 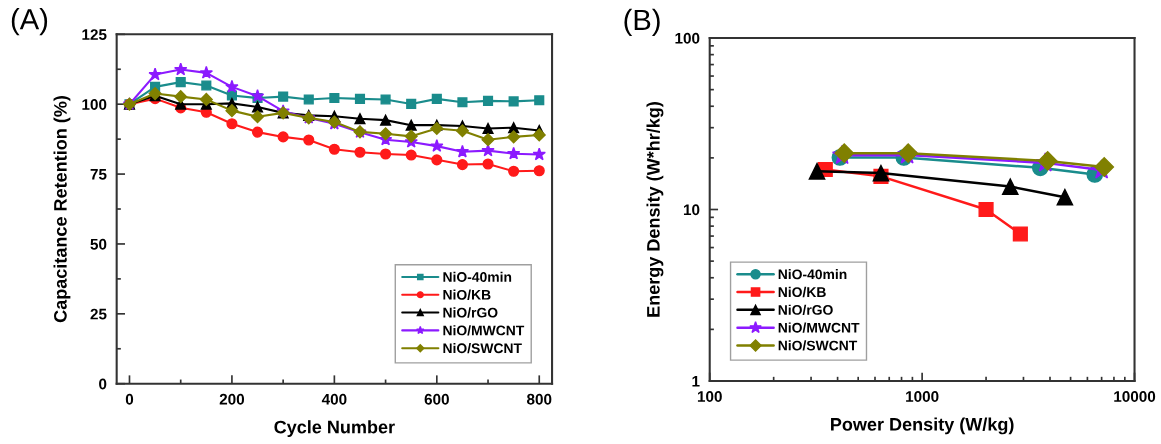 I want to click on x-tick-label: 200, so click(x=232, y=399).